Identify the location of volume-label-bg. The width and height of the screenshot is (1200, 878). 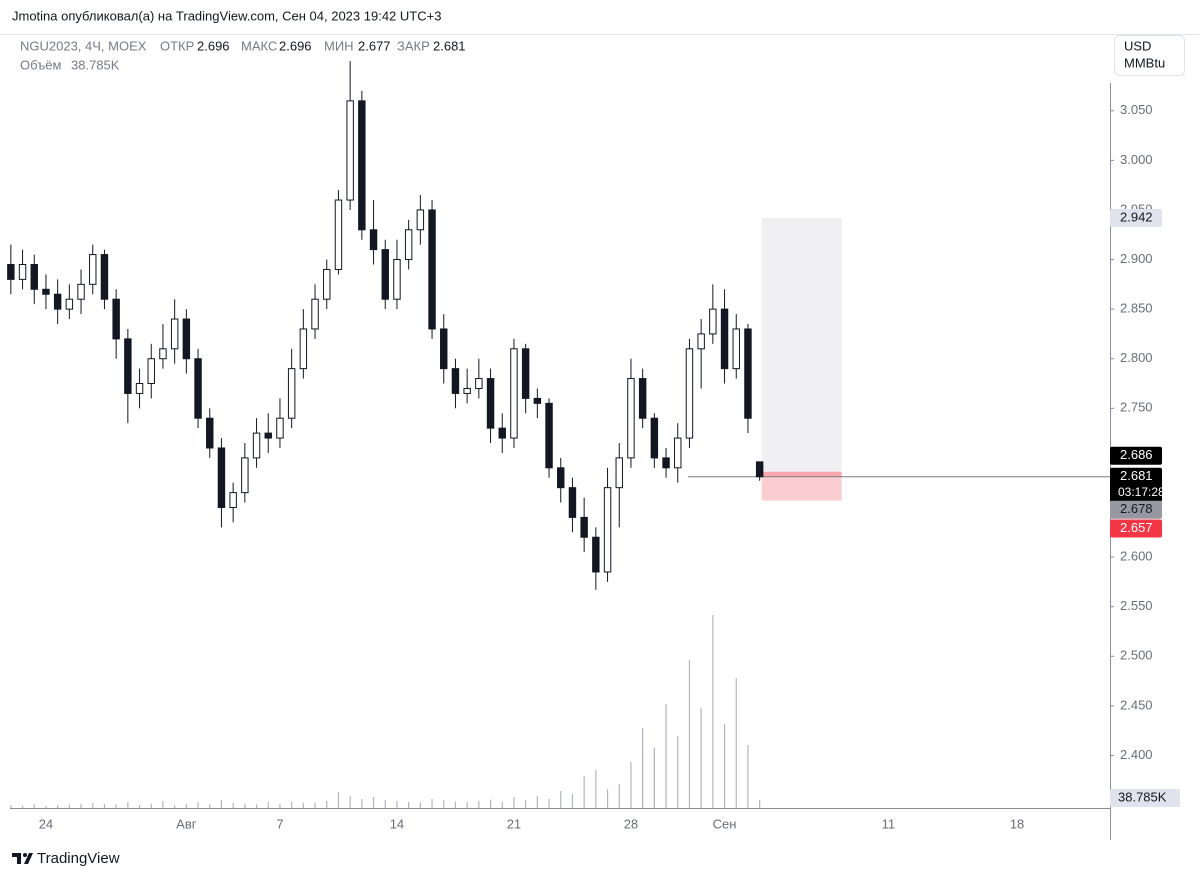
(1145, 798).